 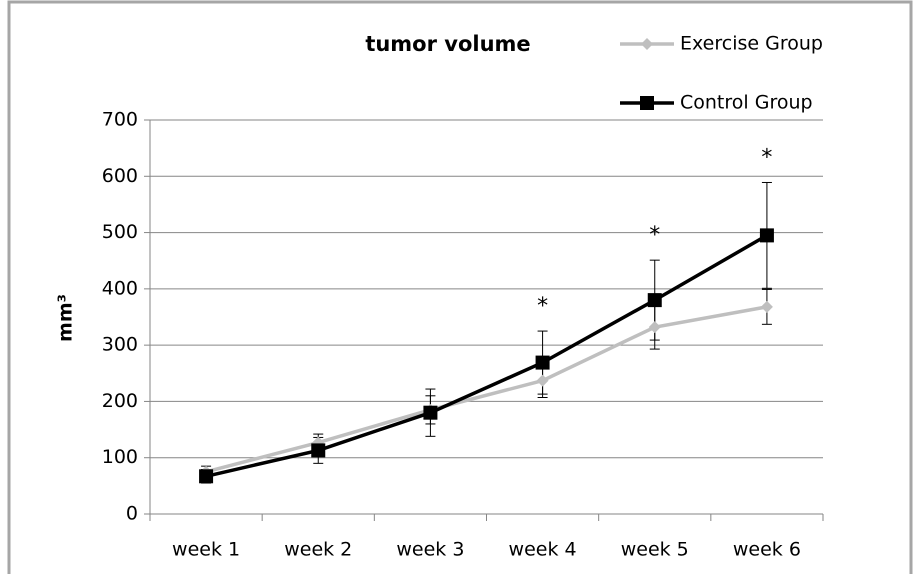 I want to click on x-tick-label: week 6, so click(x=767, y=550).